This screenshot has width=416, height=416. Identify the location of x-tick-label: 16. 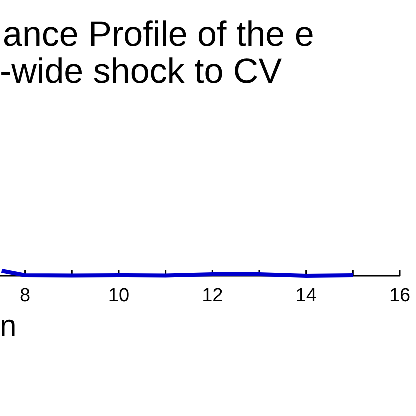
(400, 295).